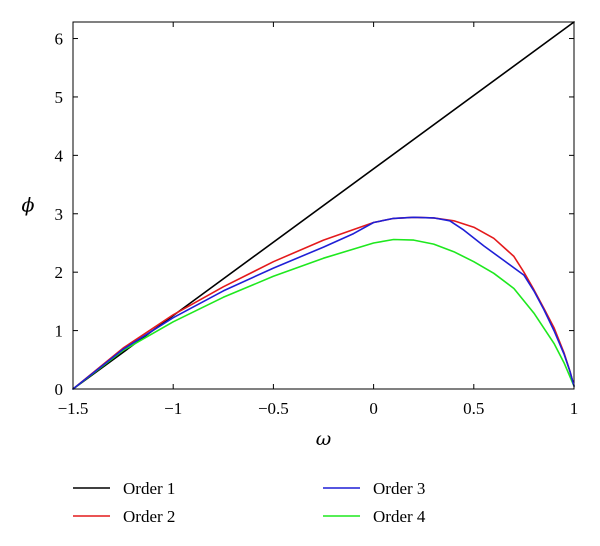 Image resolution: width=600 pixels, height=546 pixels. I want to click on x-tick-label: −0.5, so click(273, 408).